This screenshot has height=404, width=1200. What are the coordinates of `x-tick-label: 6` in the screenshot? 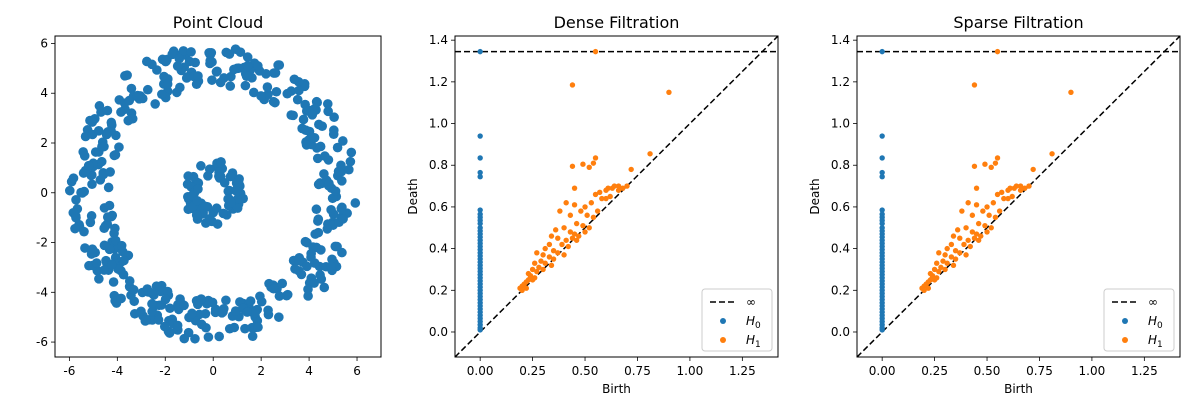 It's located at (357, 371).